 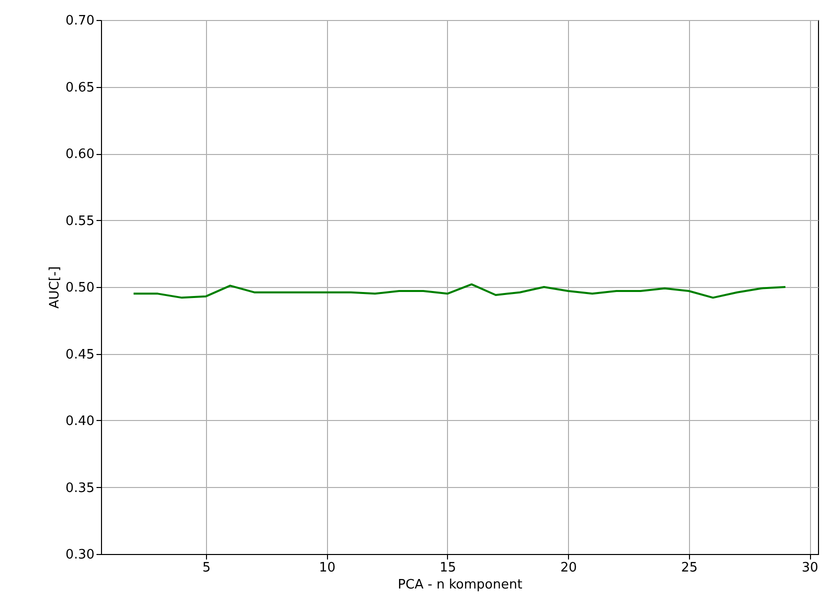 I want to click on x-tick-label: 15, so click(x=448, y=568).